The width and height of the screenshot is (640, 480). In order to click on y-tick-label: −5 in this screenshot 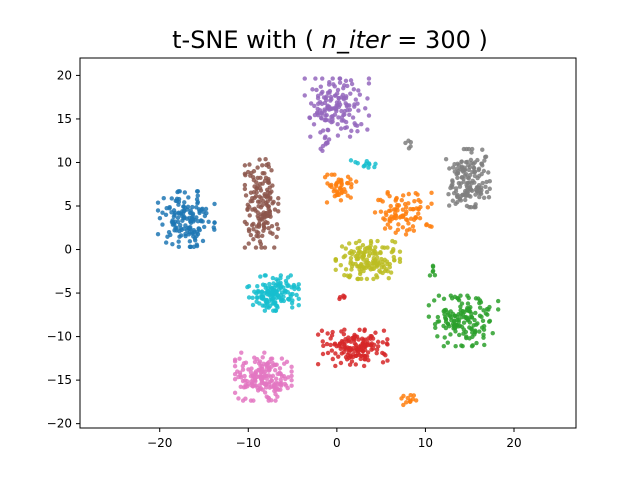, I will do `click(63, 293)`.